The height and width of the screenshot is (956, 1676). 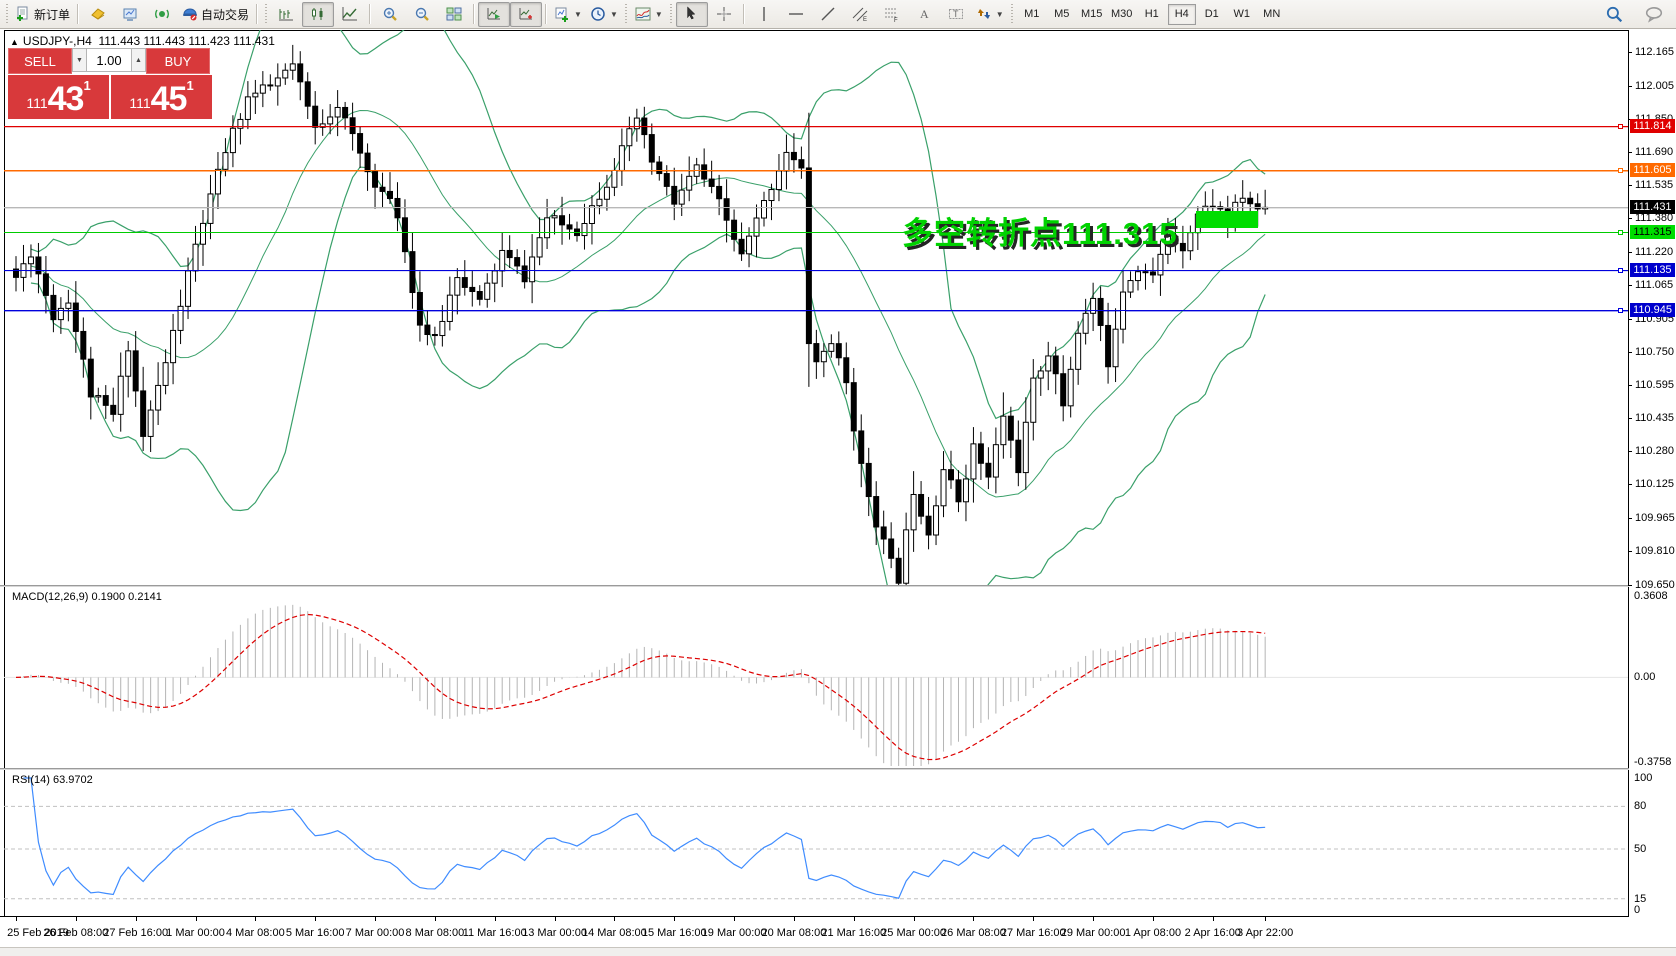 What do you see at coordinates (140, 103) in the screenshot?
I see `buy-price-prefix: 111` at bounding box center [140, 103].